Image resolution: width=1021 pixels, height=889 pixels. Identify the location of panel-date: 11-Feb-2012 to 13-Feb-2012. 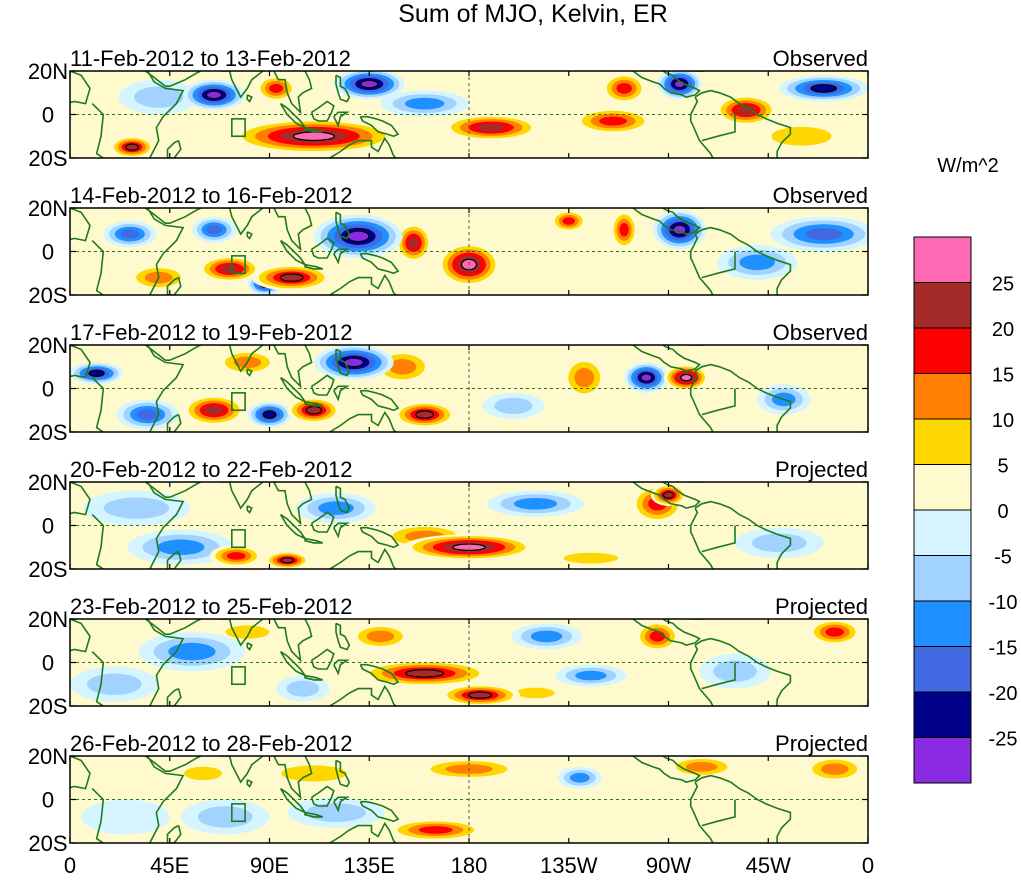
(210, 58).